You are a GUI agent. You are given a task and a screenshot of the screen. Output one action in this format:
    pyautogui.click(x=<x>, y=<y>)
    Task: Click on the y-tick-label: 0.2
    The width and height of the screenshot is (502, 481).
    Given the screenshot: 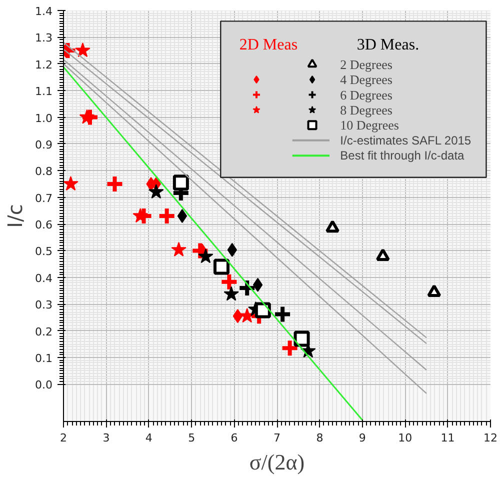 What is the action you would take?
    pyautogui.click(x=44, y=331)
    